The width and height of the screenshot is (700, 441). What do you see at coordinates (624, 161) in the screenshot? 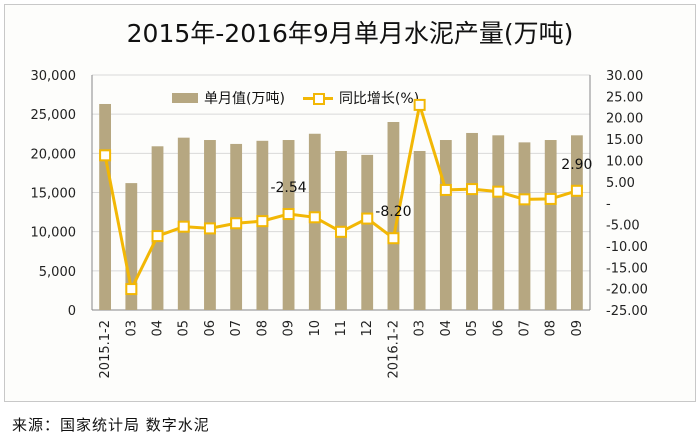
I see `right-tick-label: 10.00` at bounding box center [624, 161].